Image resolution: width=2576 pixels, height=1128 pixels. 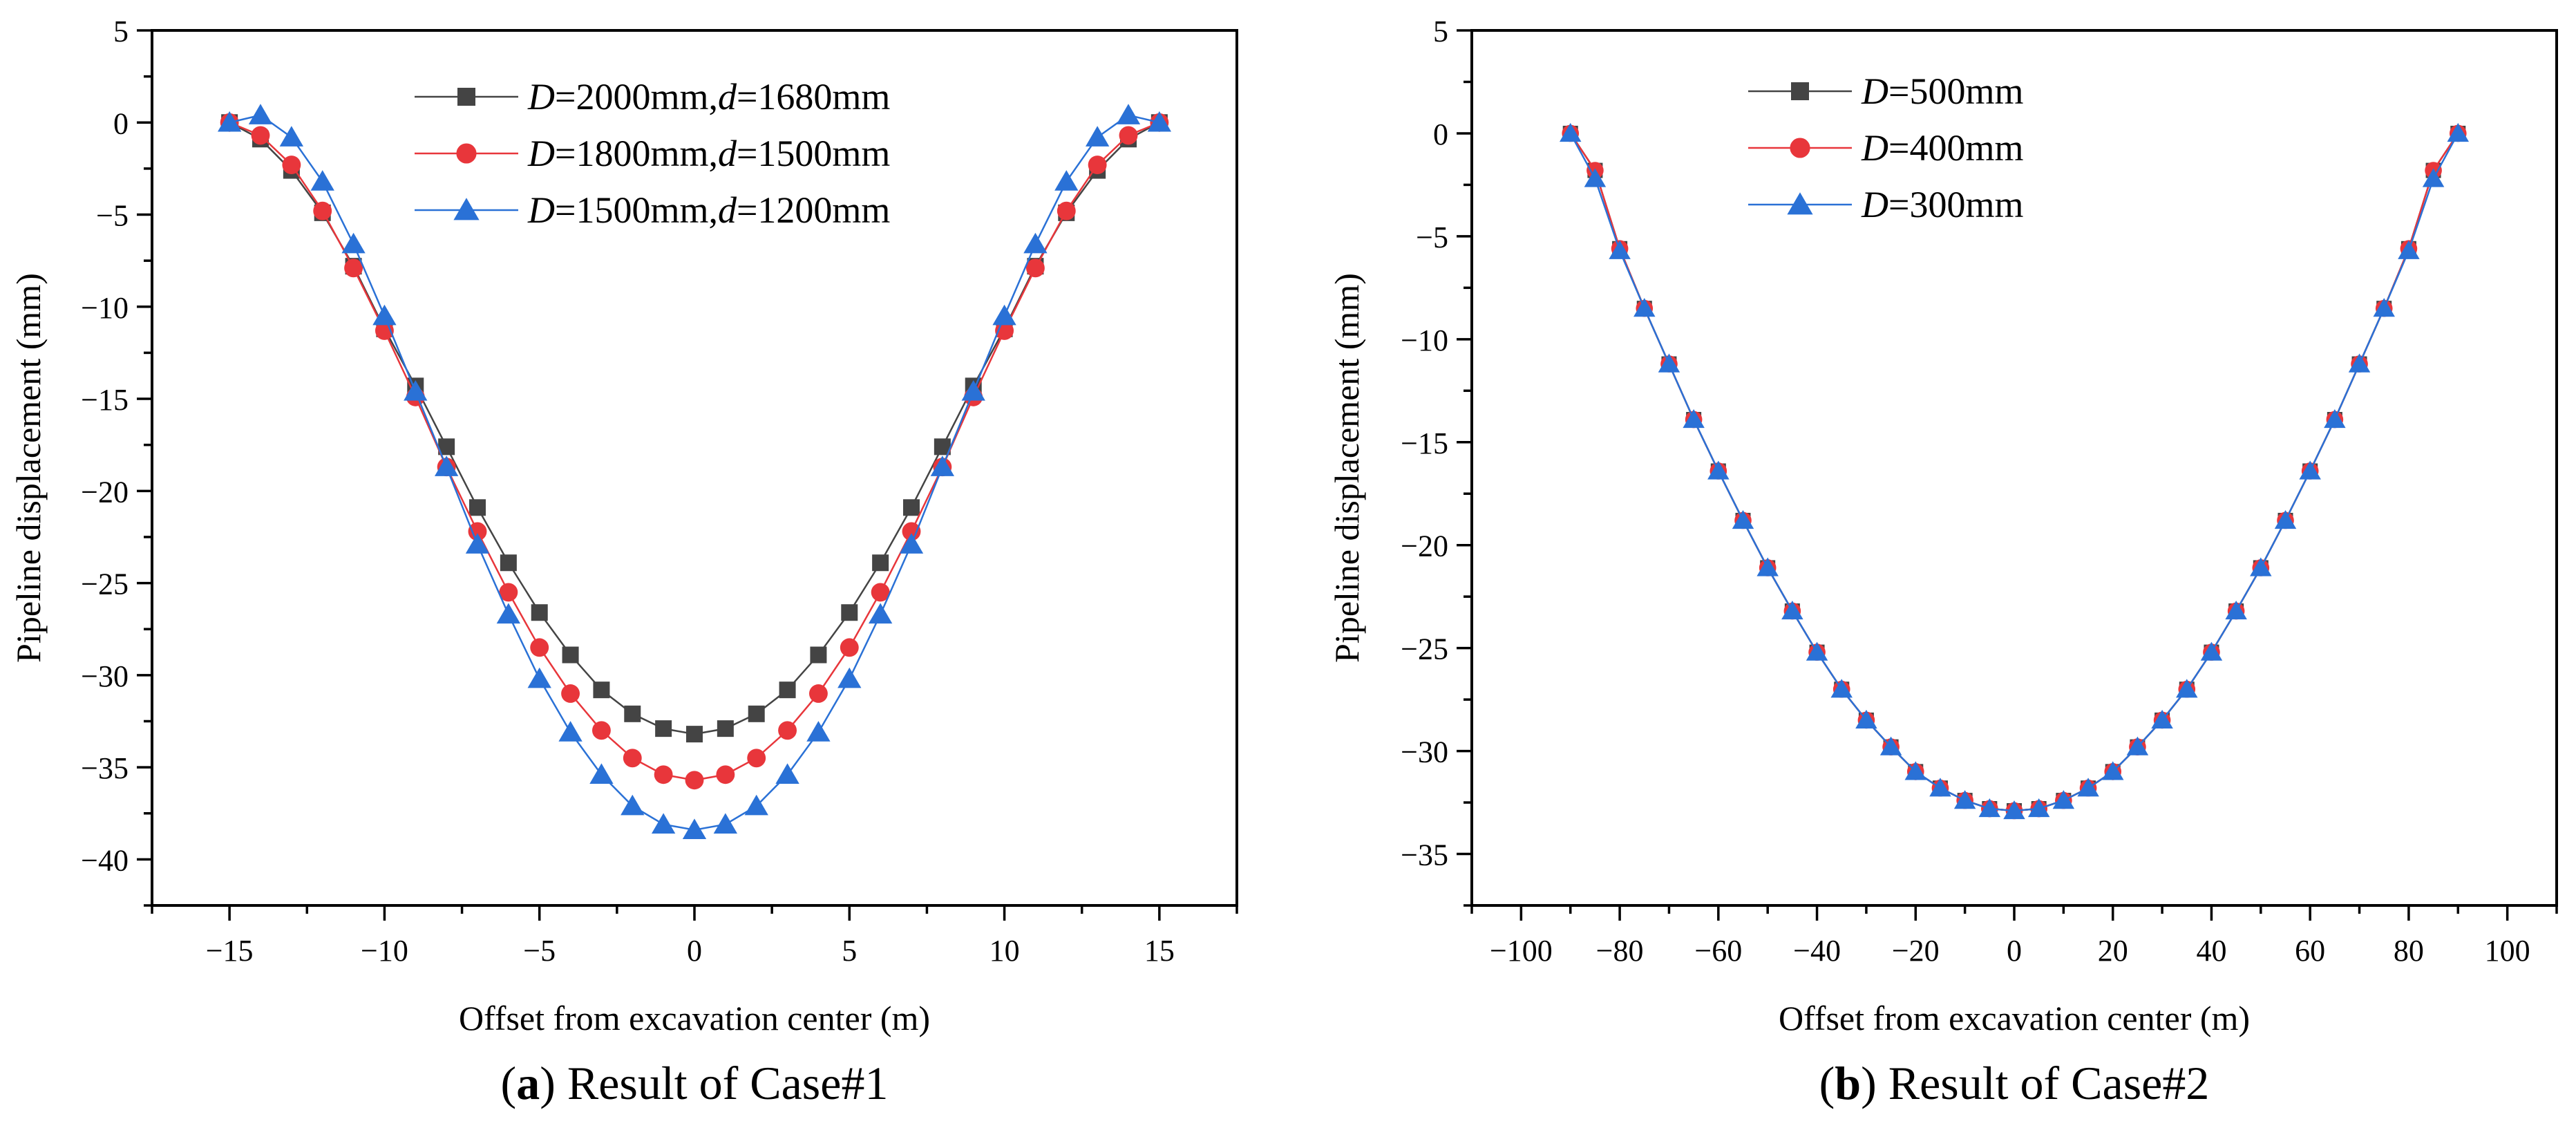 What do you see at coordinates (541, 210) in the screenshot?
I see `legend-variable: D` at bounding box center [541, 210].